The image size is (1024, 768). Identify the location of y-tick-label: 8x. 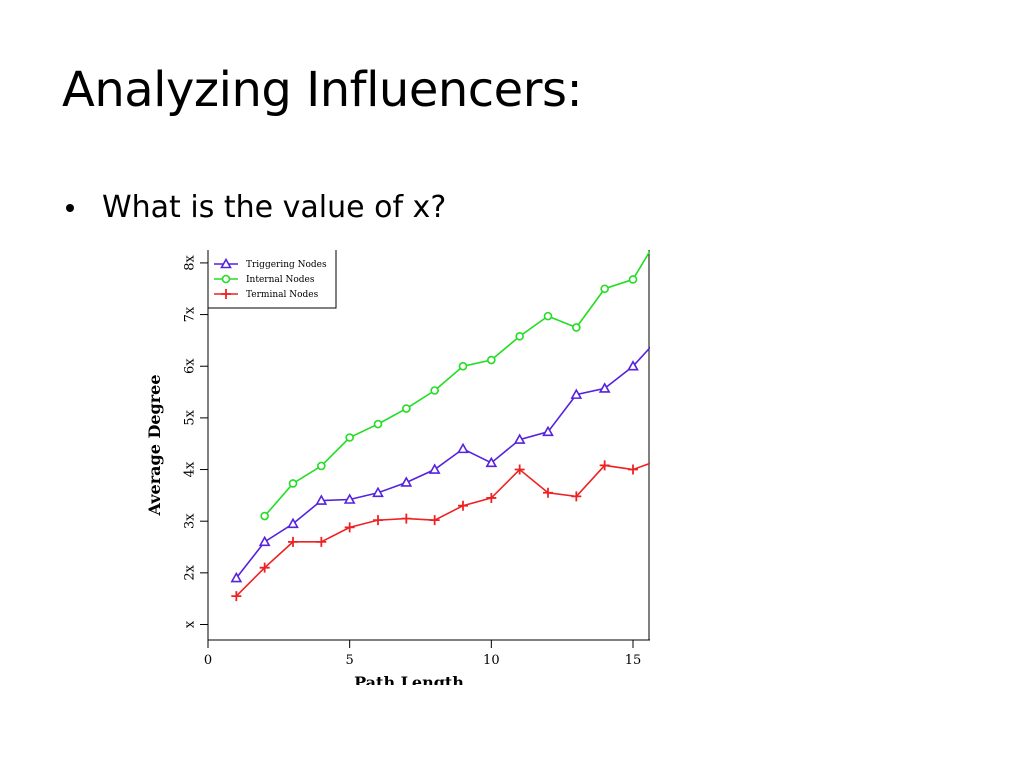
(190, 262).